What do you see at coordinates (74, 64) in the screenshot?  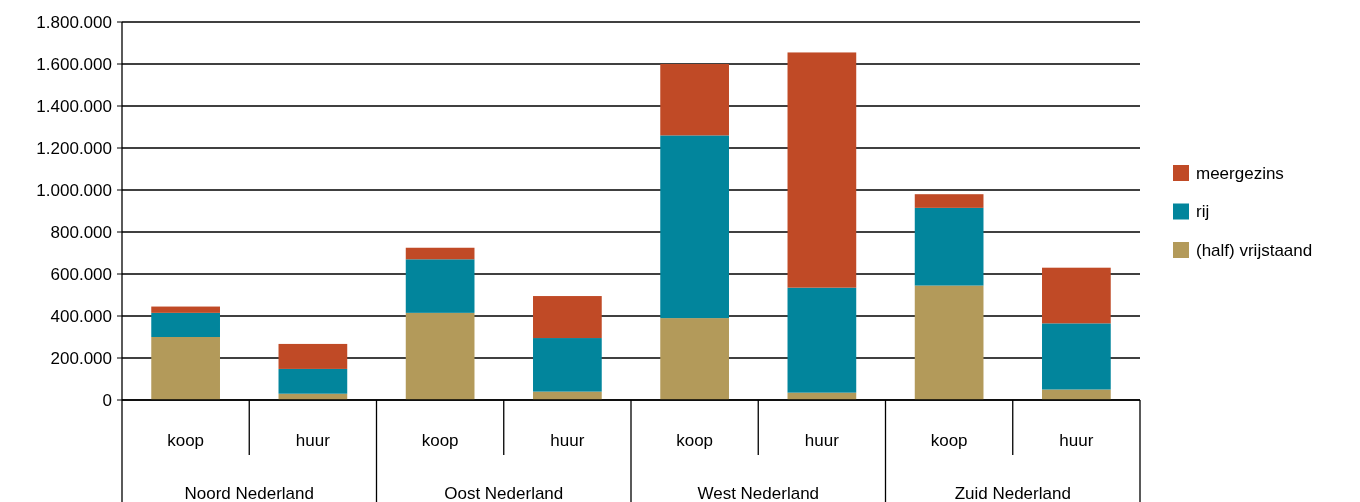 I see `y-tick-label: 1.600.000` at bounding box center [74, 64].